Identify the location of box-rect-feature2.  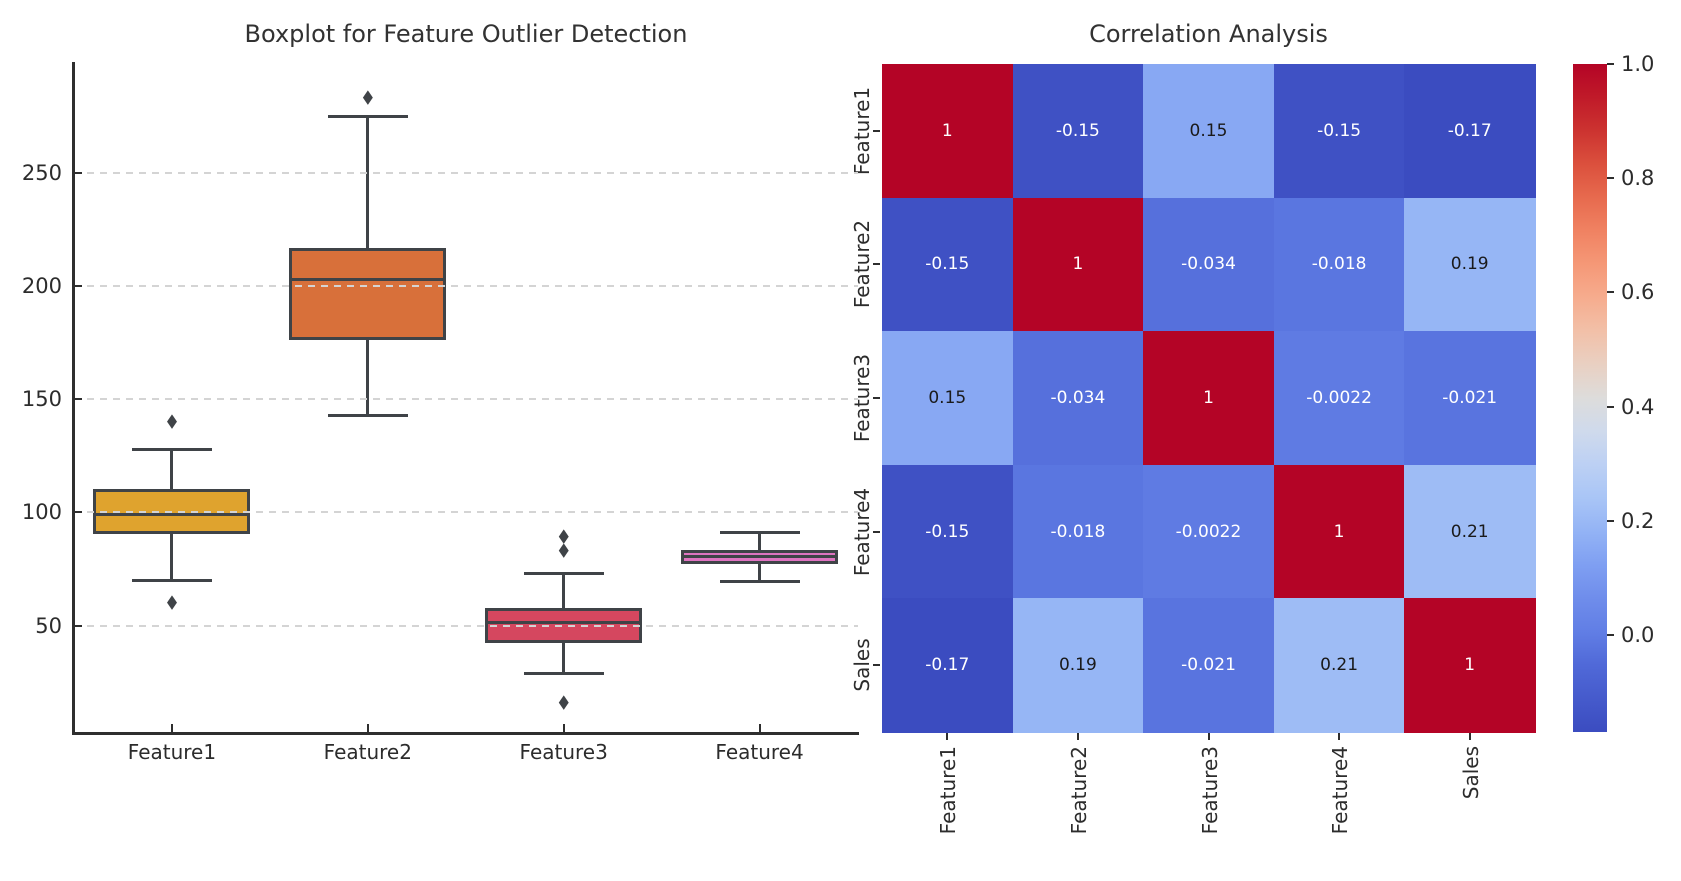
(368, 294).